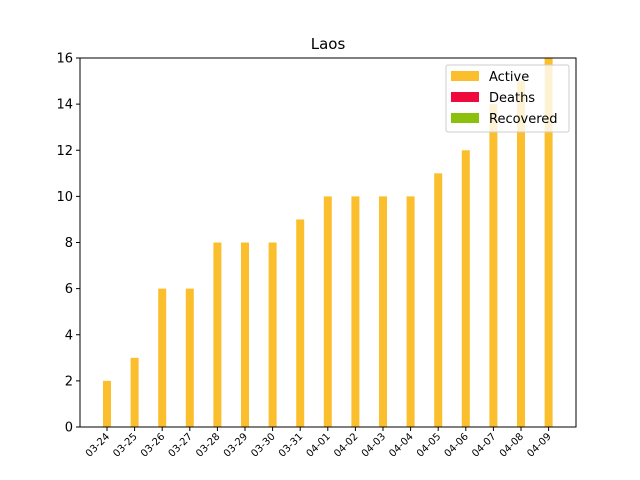  What do you see at coordinates (539, 445) in the screenshot?
I see `x-tick-label: 04-09` at bounding box center [539, 445].